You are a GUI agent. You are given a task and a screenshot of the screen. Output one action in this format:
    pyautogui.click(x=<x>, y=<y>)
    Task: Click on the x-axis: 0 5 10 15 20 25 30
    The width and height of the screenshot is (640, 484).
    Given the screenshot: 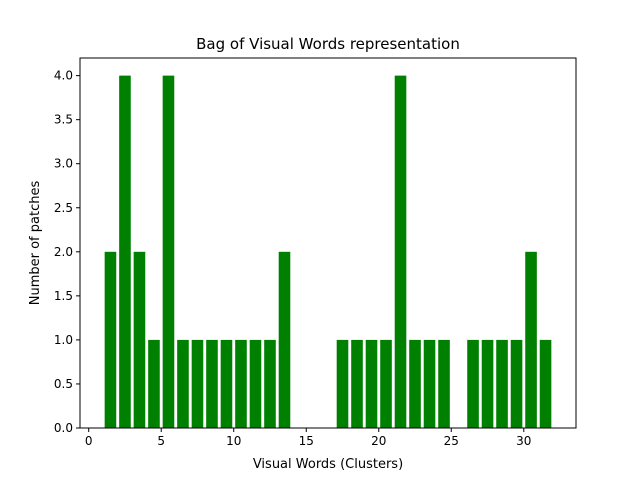 What is the action you would take?
    pyautogui.click(x=308, y=438)
    